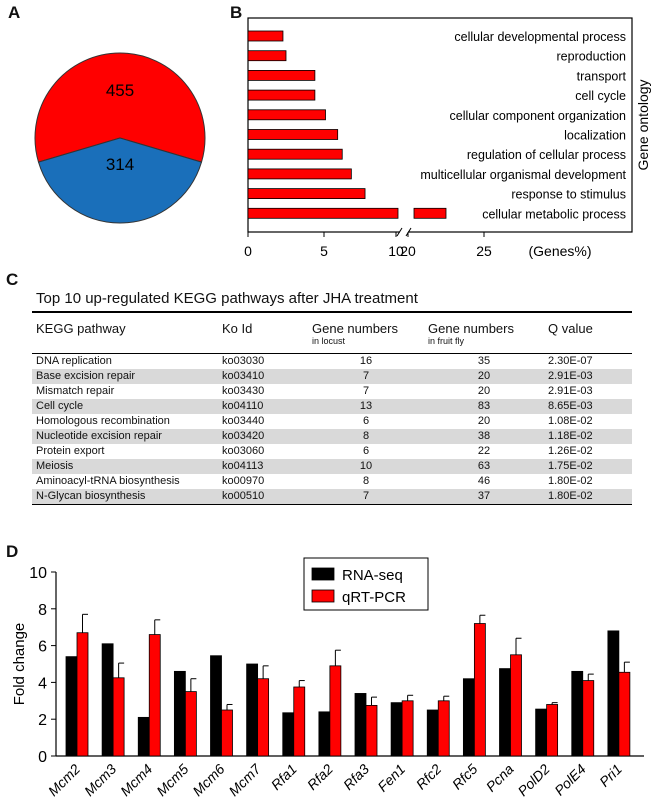 The width and height of the screenshot is (656, 800). I want to click on table-row: N-Glycan biosynthesis ko00510 7 37 1.80E-02, so click(332, 497).